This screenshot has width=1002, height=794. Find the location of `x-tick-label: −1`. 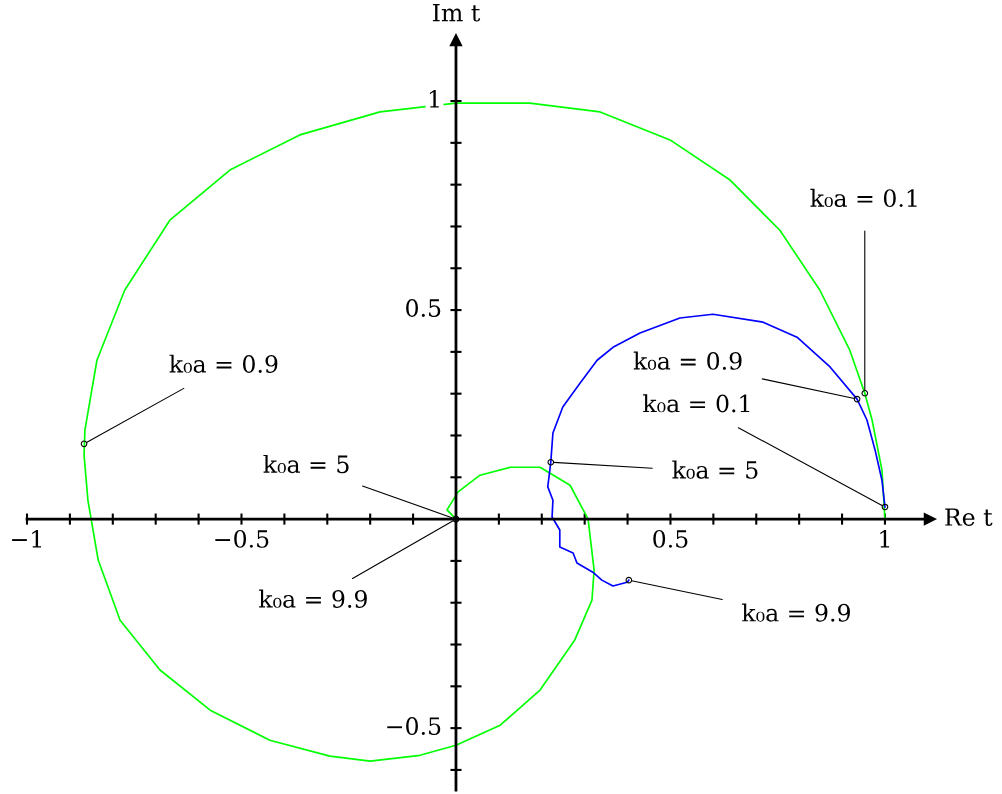

x-tick-label: −1 is located at coordinates (27, 538).